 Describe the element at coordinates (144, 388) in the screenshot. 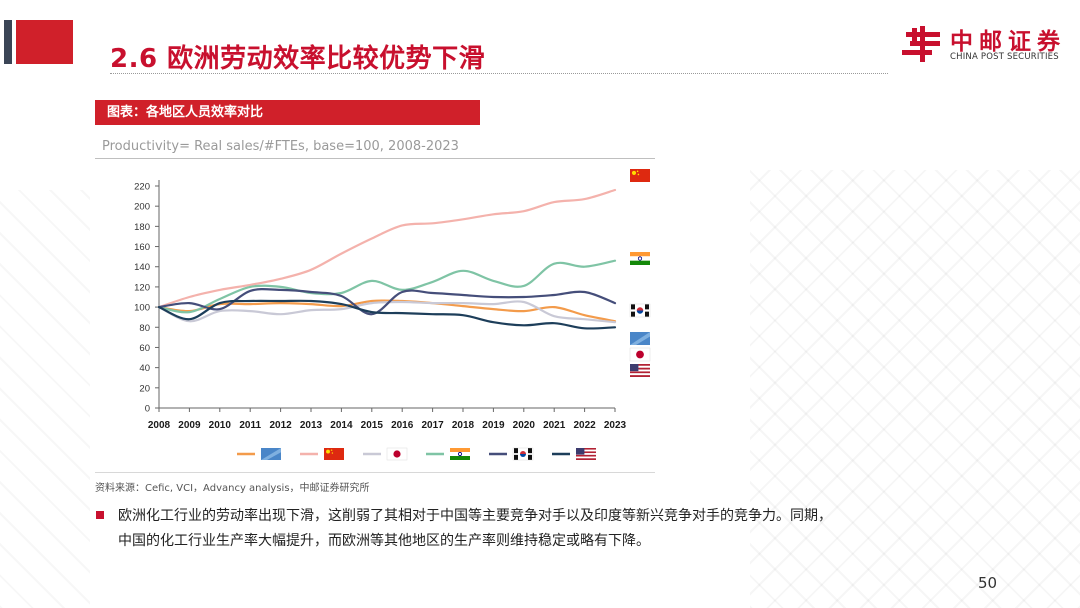

I see `y-tick-label: 20` at that location.